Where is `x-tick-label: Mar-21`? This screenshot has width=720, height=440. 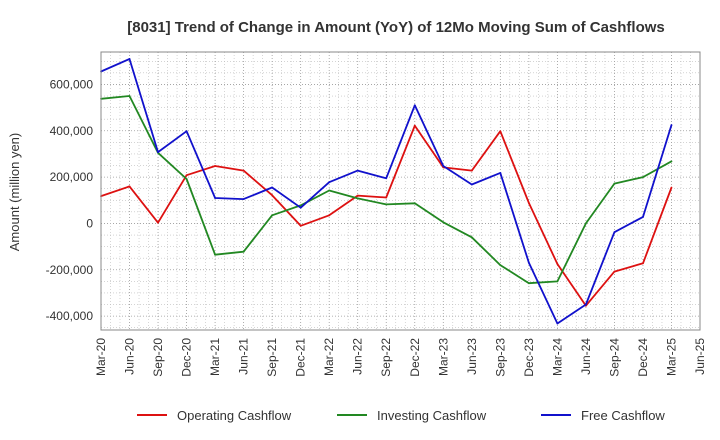
x-tick-label: Mar-21 is located at coordinates (215, 357).